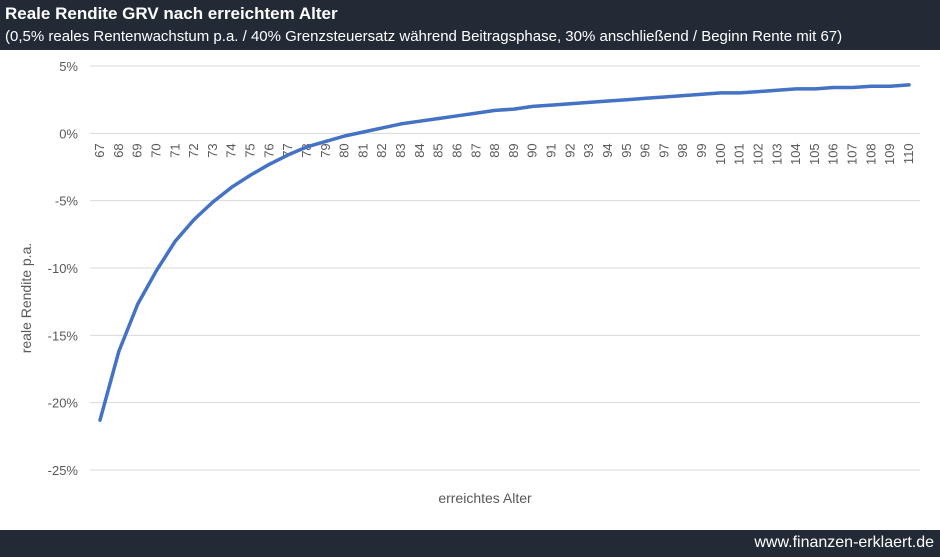 This screenshot has width=940, height=557. What do you see at coordinates (456, 150) in the screenshot?
I see `x-tick-label: 86` at bounding box center [456, 150].